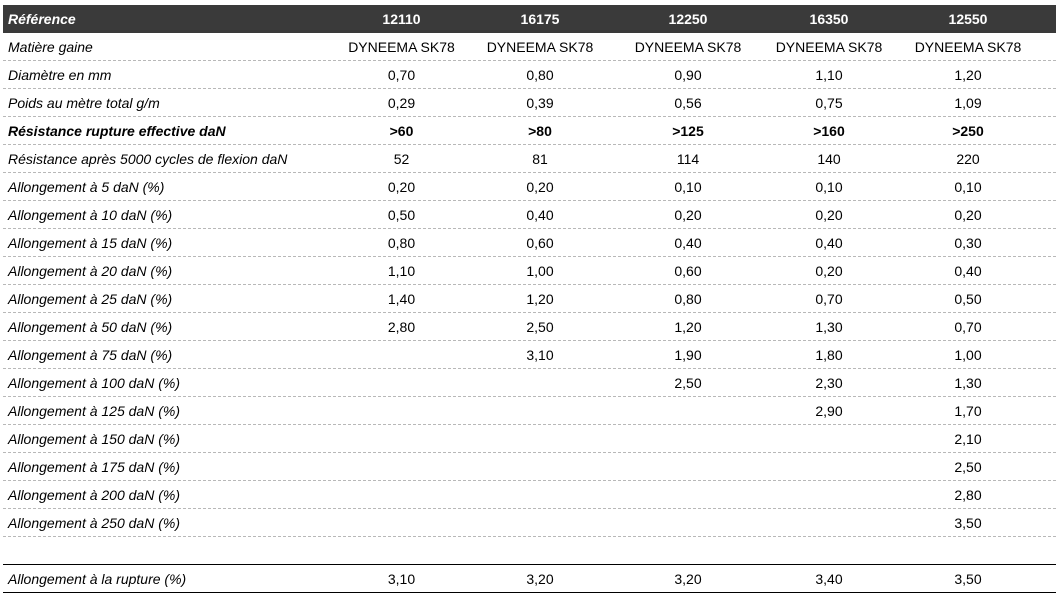 Image resolution: width=1060 pixels, height=601 pixels. Describe the element at coordinates (968, 130) in the screenshot. I see `row-value: >250` at that location.